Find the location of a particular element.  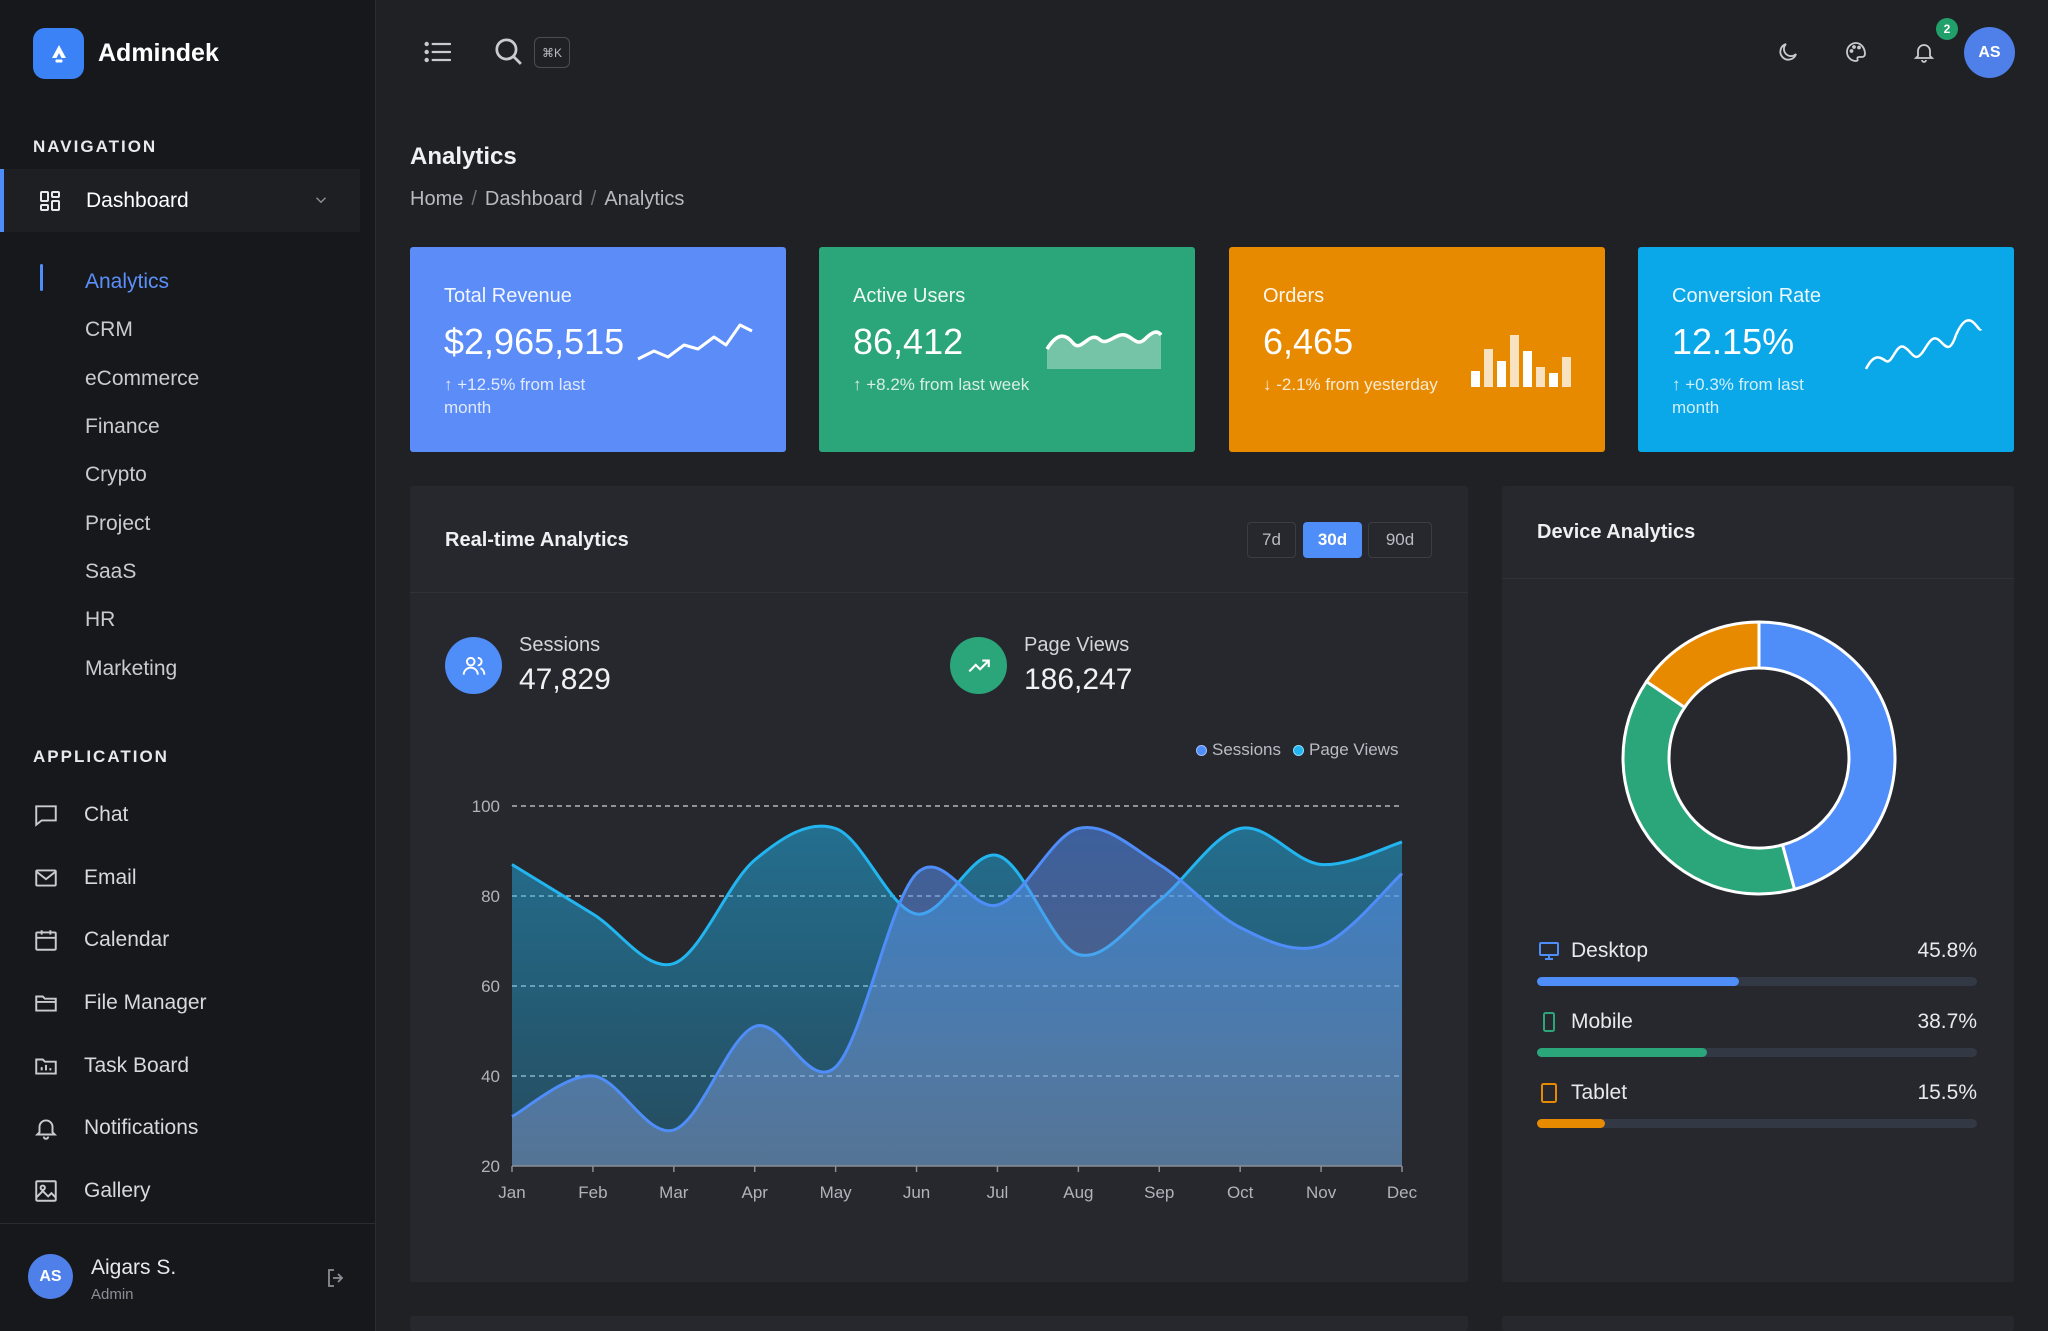

sidebar-item-label: Email is located at coordinates (110, 877).